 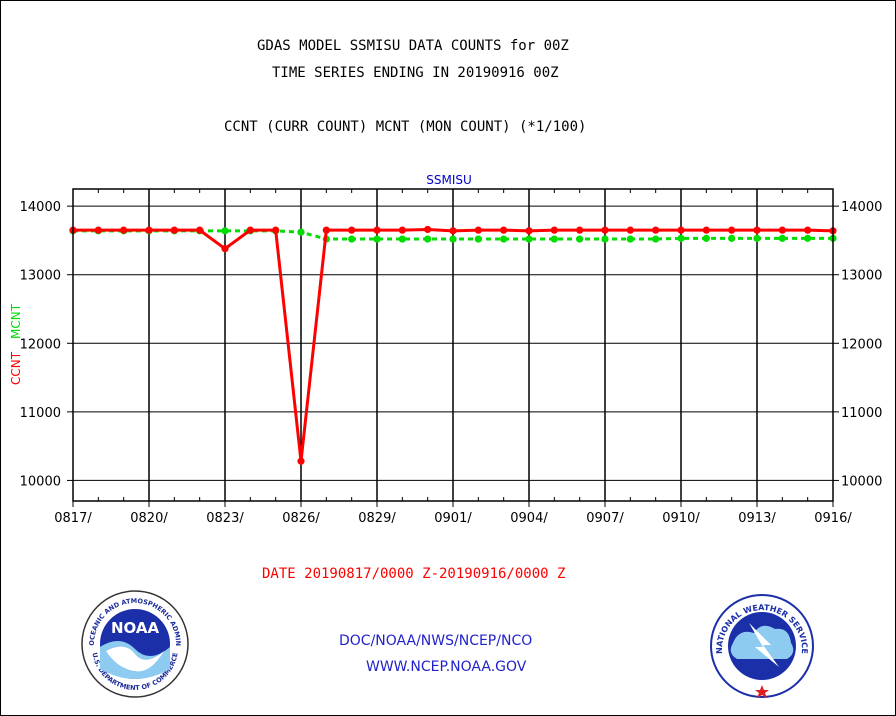 I want to click on star-icon, so click(x=762, y=691).